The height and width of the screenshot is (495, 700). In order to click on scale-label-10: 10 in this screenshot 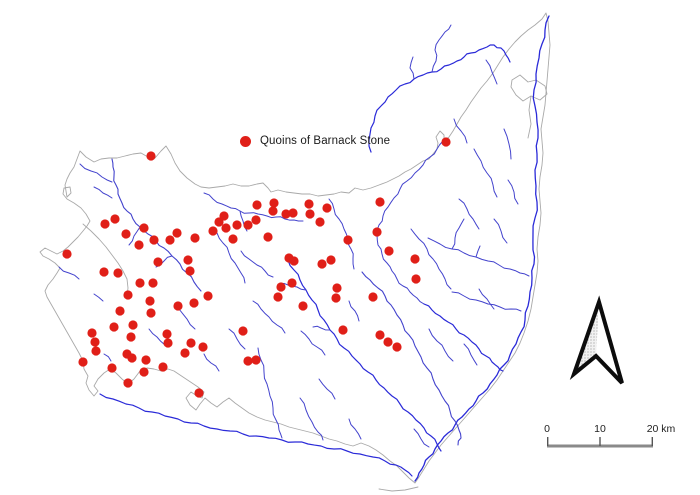, I will do `click(600, 429)`.